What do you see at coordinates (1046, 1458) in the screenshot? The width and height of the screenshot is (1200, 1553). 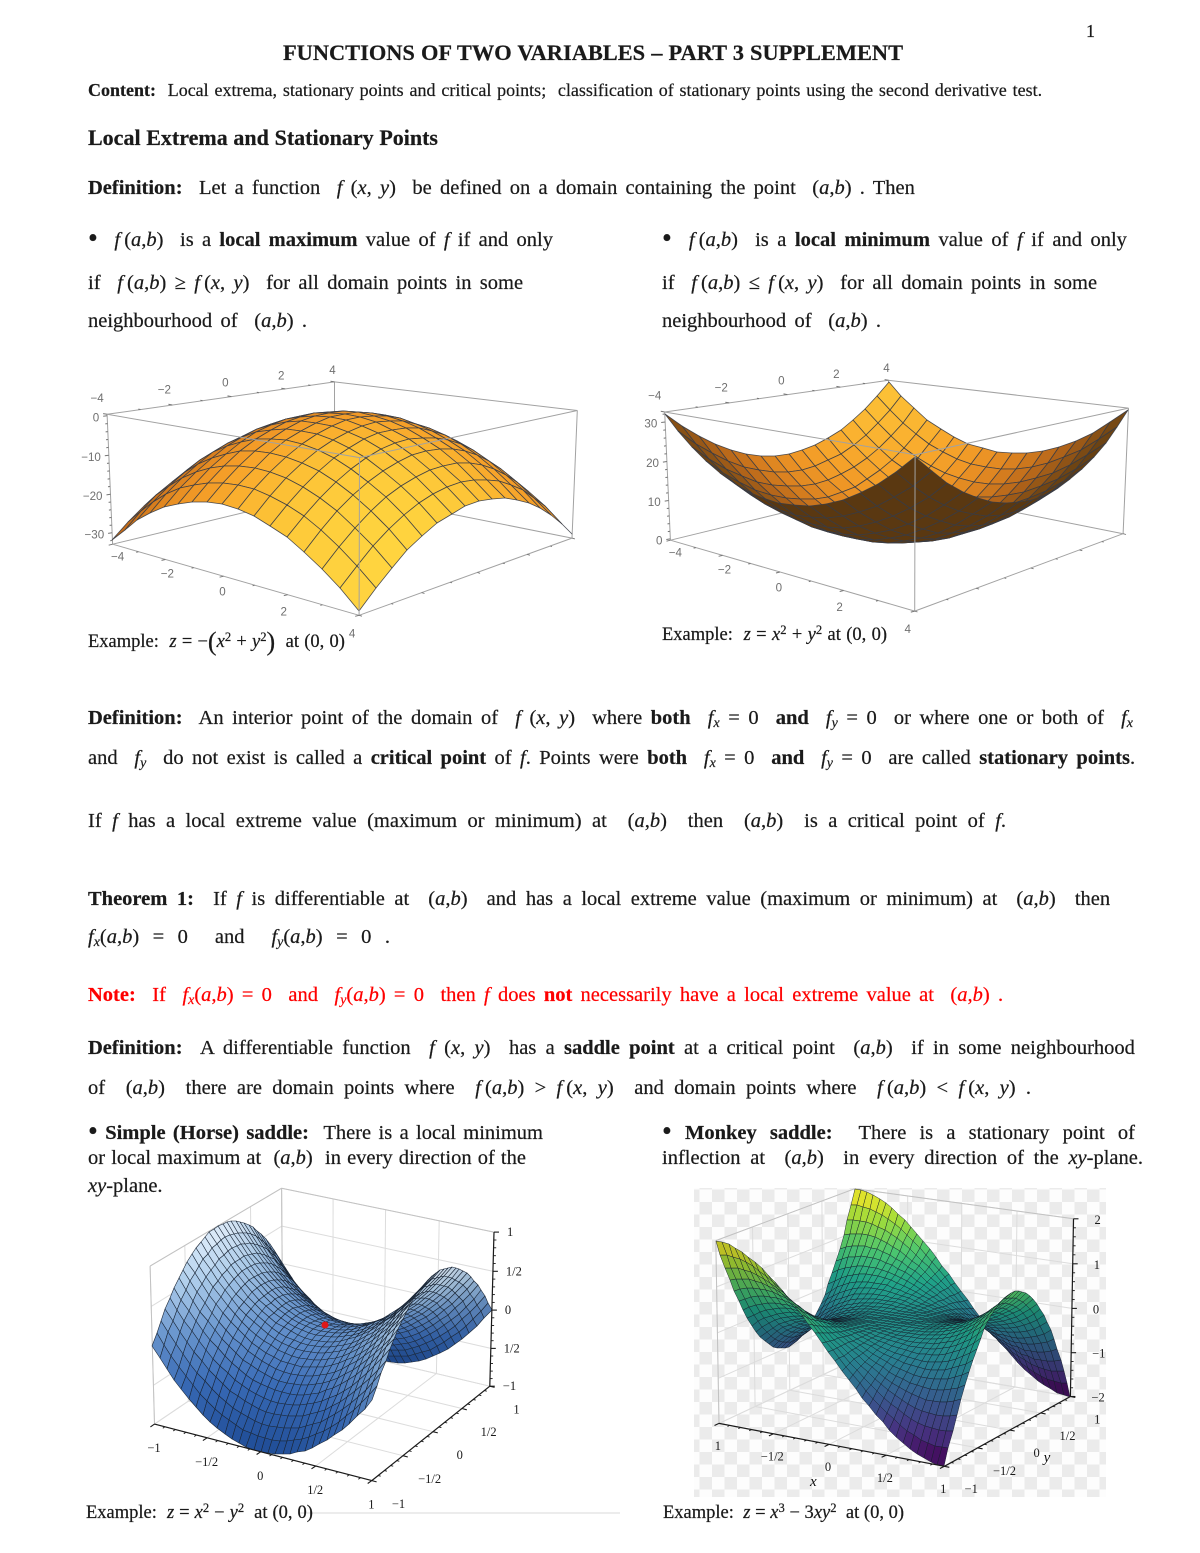 I see `svg-text: y` at bounding box center [1046, 1458].